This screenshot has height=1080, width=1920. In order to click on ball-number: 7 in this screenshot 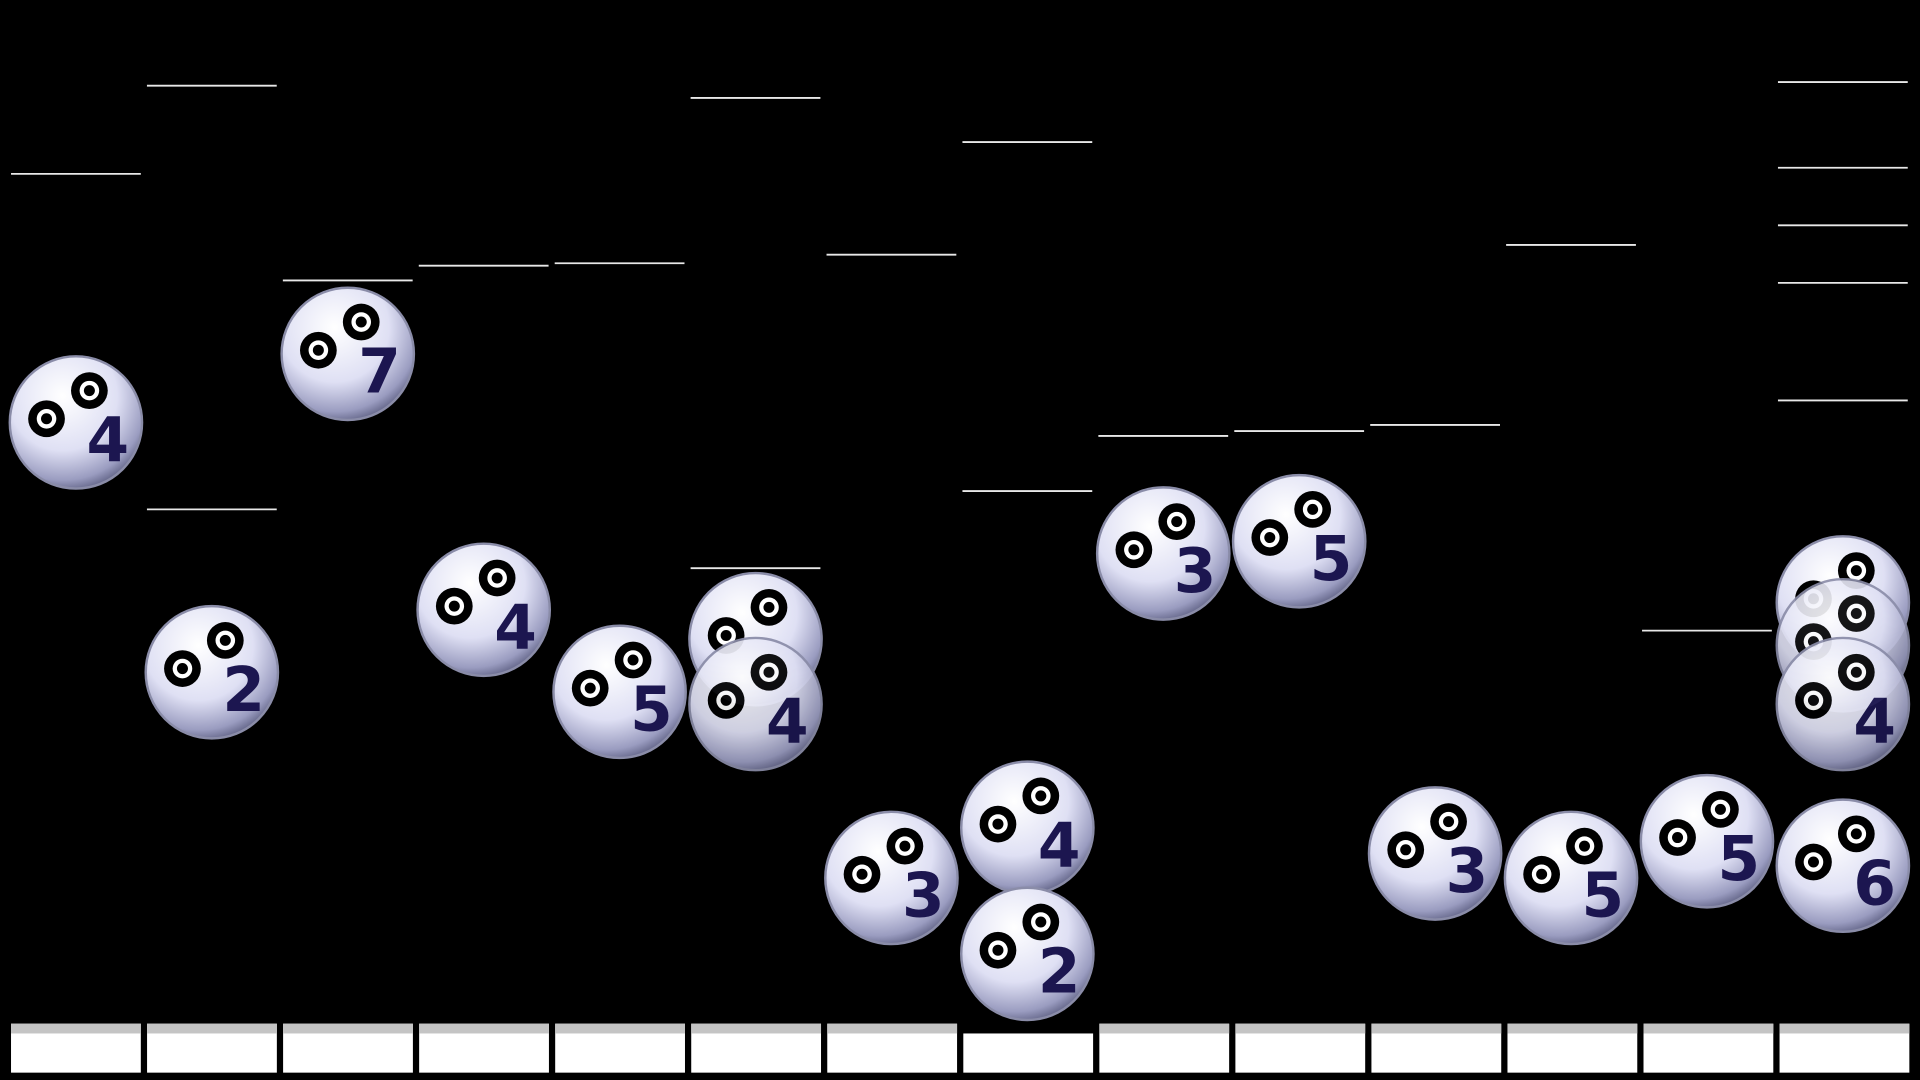, I will do `click(379, 372)`.